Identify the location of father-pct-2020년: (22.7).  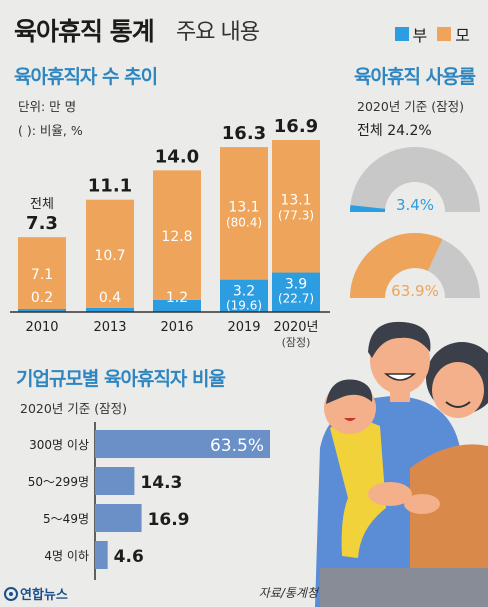
(296, 299).